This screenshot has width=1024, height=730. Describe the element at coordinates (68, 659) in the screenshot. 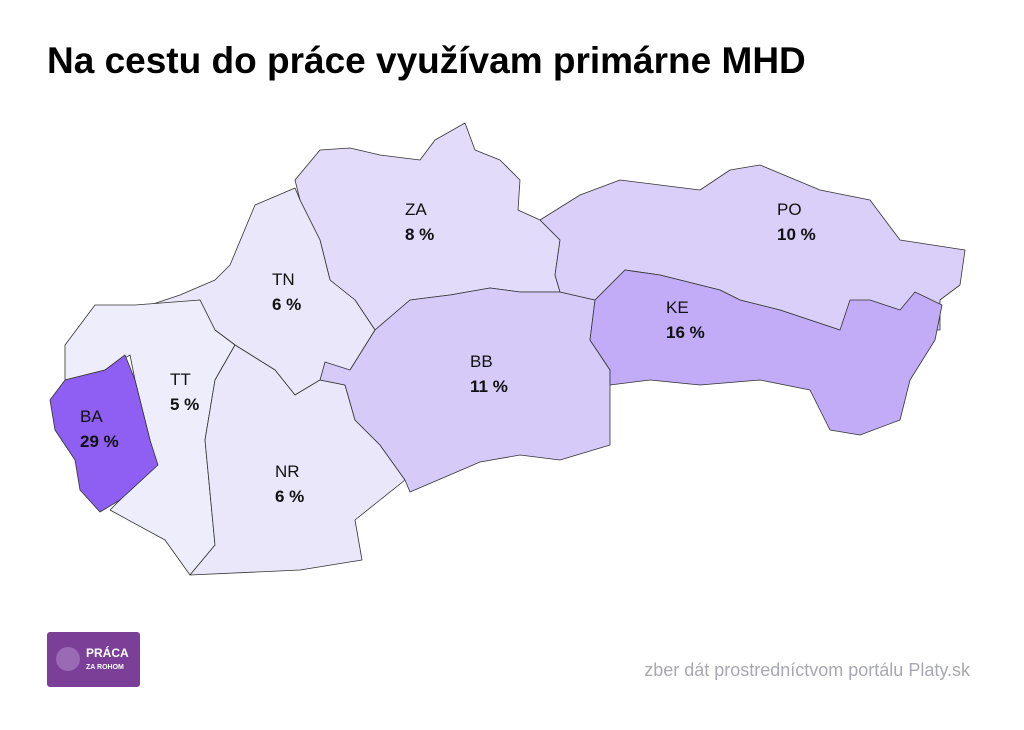

I see `logo-icon` at that location.